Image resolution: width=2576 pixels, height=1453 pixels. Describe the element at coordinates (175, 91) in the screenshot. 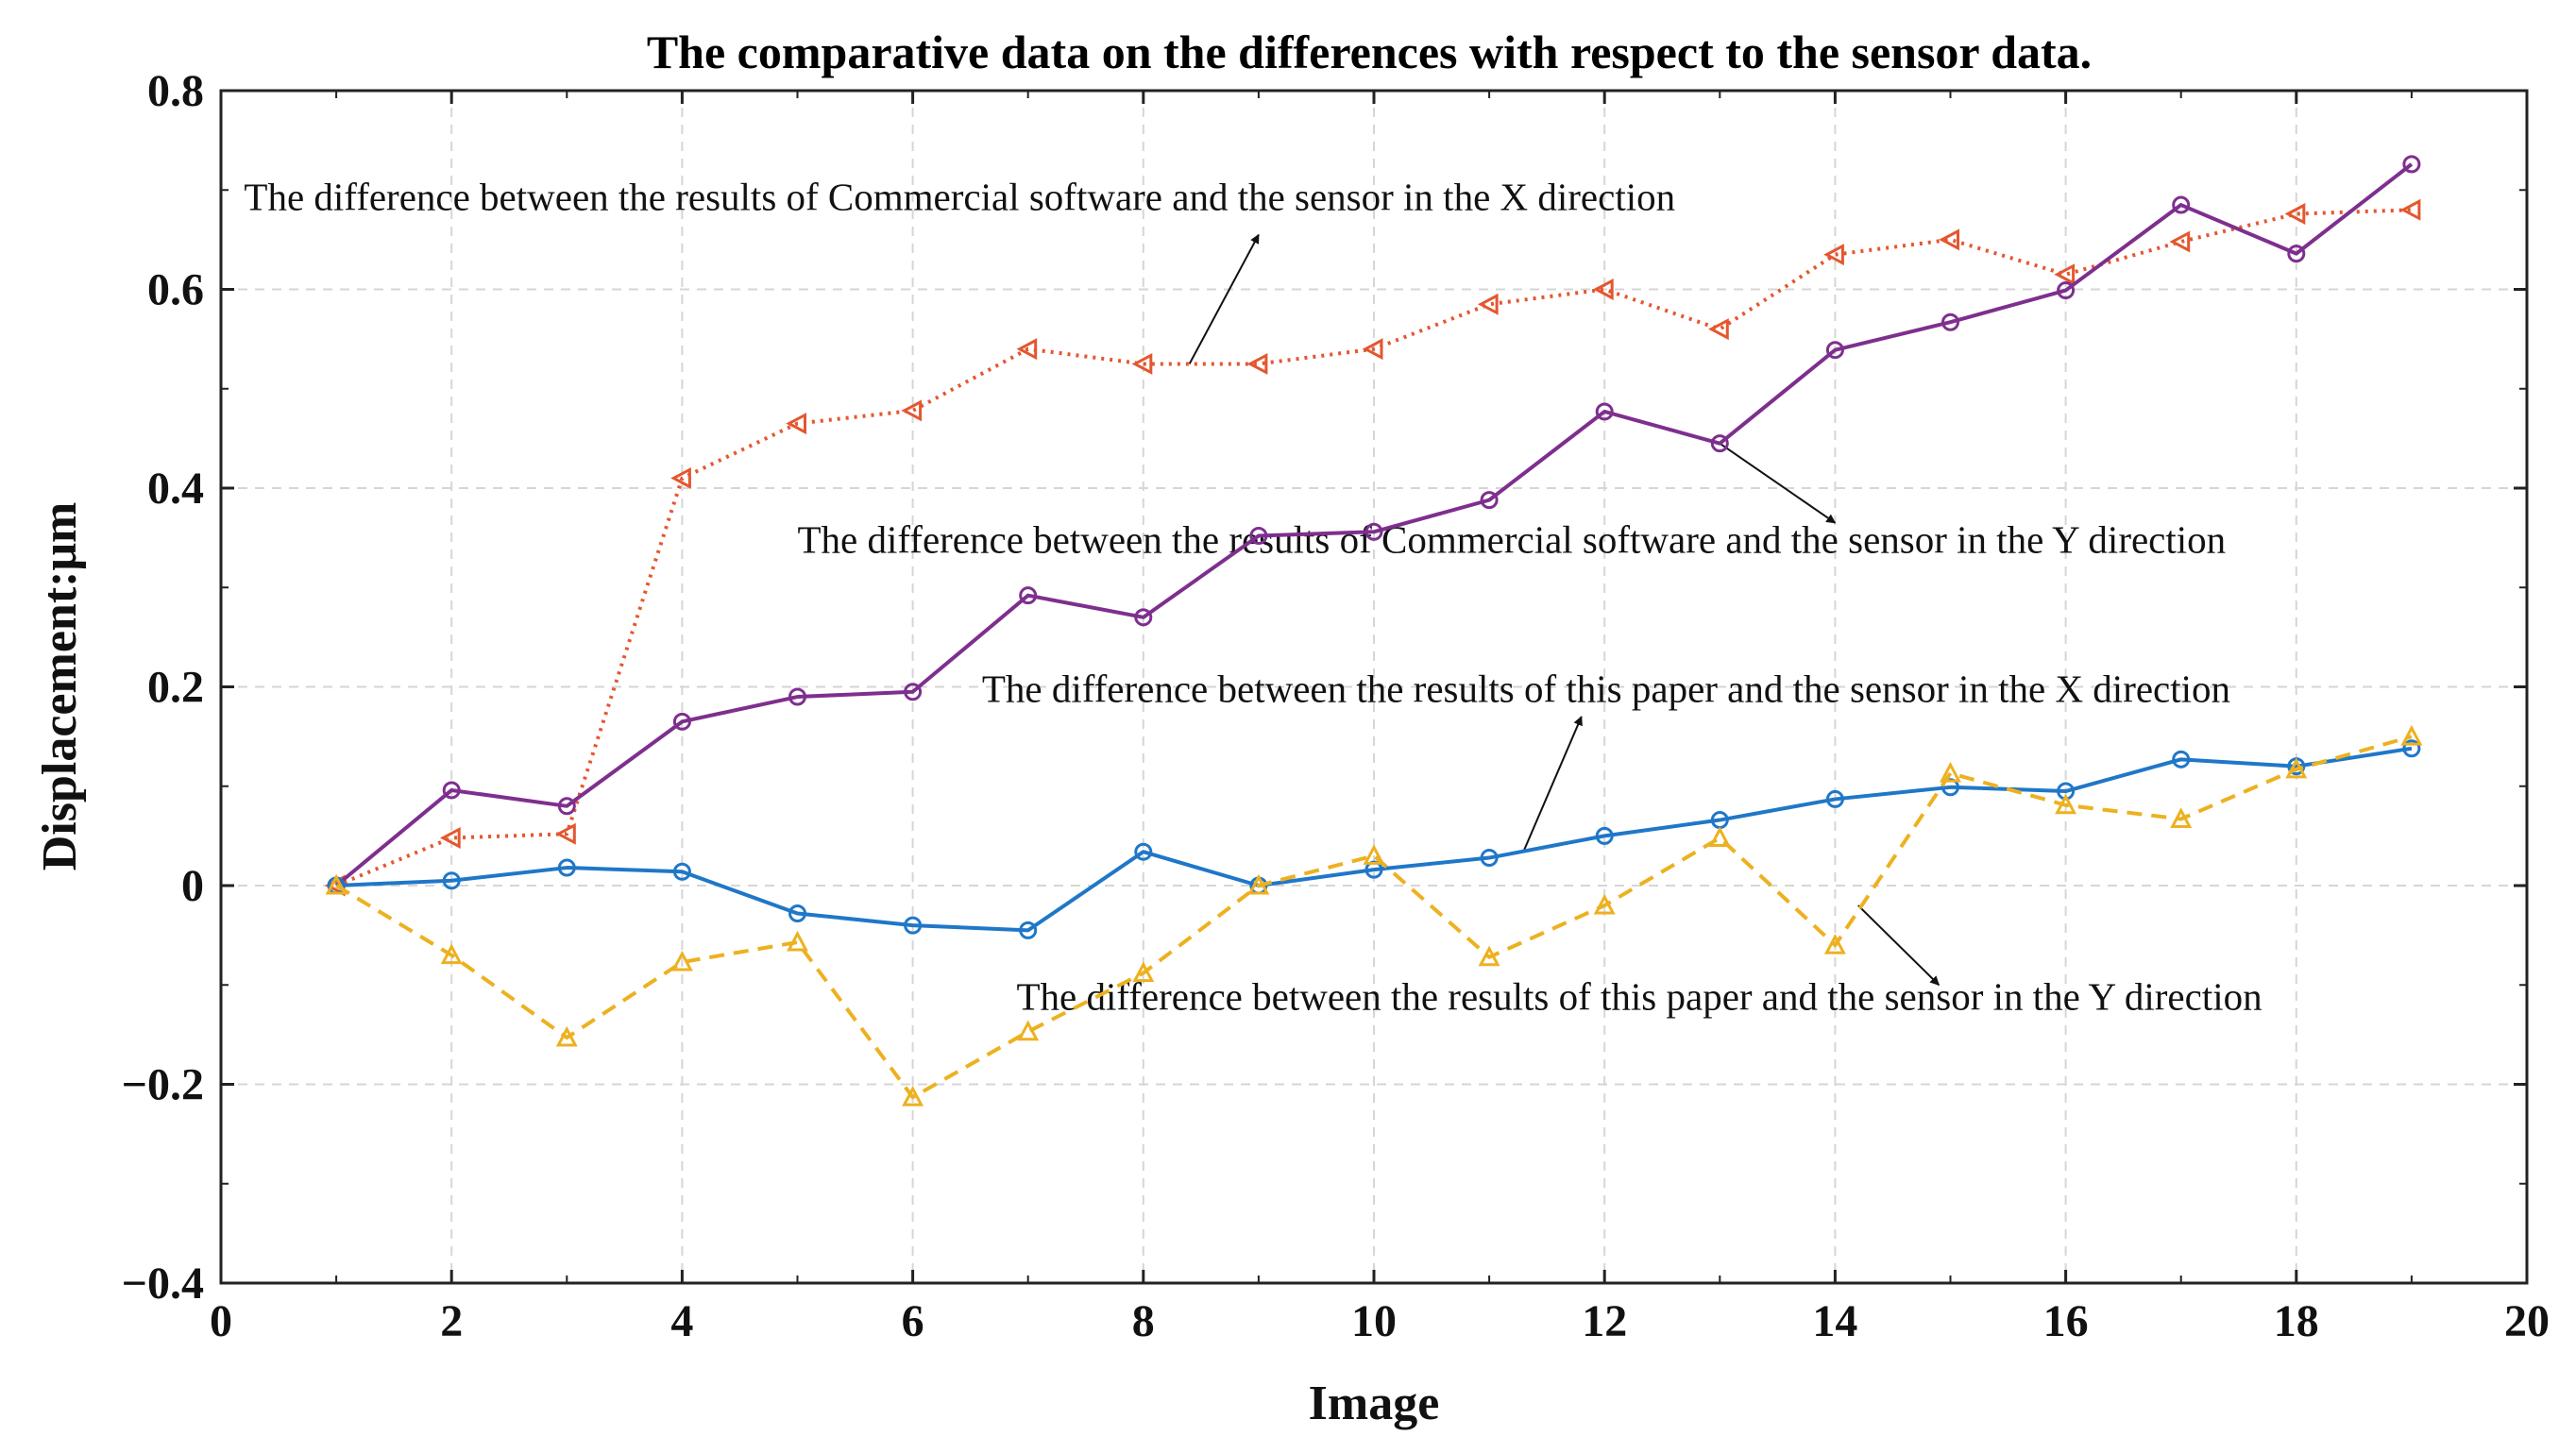

I see `y-tick-label: 0.8` at that location.